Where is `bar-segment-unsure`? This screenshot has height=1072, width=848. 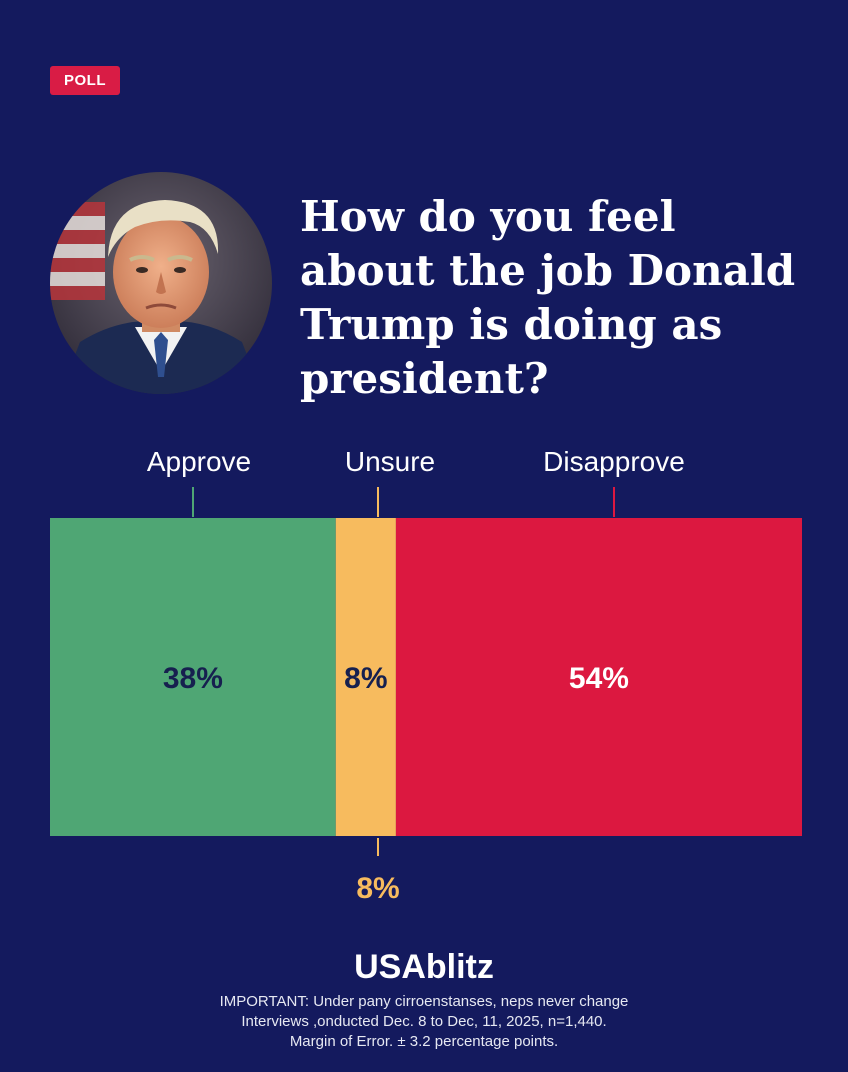
bar-segment-unsure is located at coordinates (365, 677).